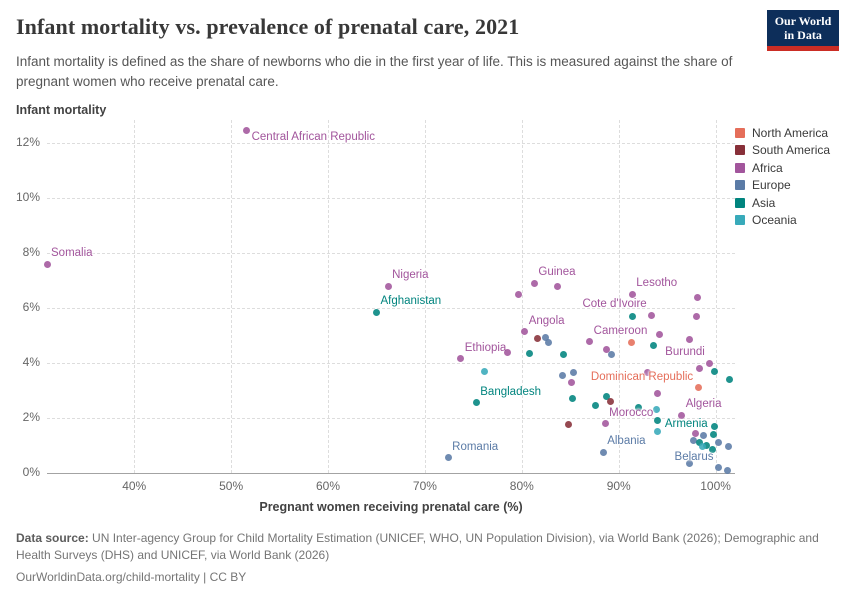 The height and width of the screenshot is (600, 850). What do you see at coordinates (448, 458) in the screenshot?
I see `data-point-romania` at bounding box center [448, 458].